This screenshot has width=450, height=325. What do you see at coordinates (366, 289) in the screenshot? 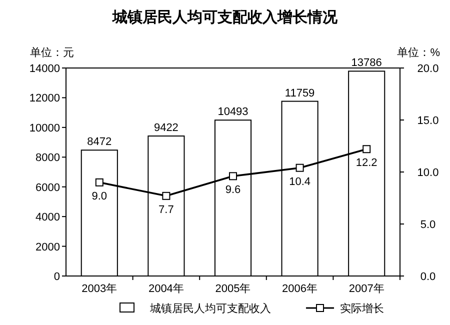
I see `xtick: 2007年` at bounding box center [366, 289].